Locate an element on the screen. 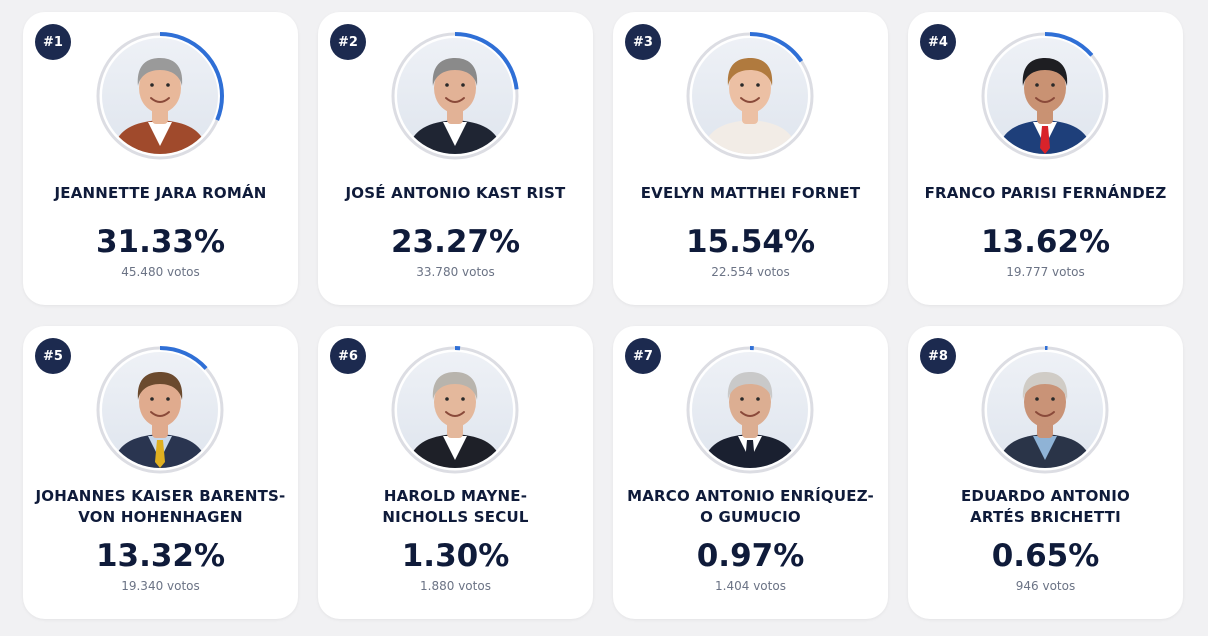 The image size is (1208, 636). vote-count: 45.480 votos is located at coordinates (160, 272).